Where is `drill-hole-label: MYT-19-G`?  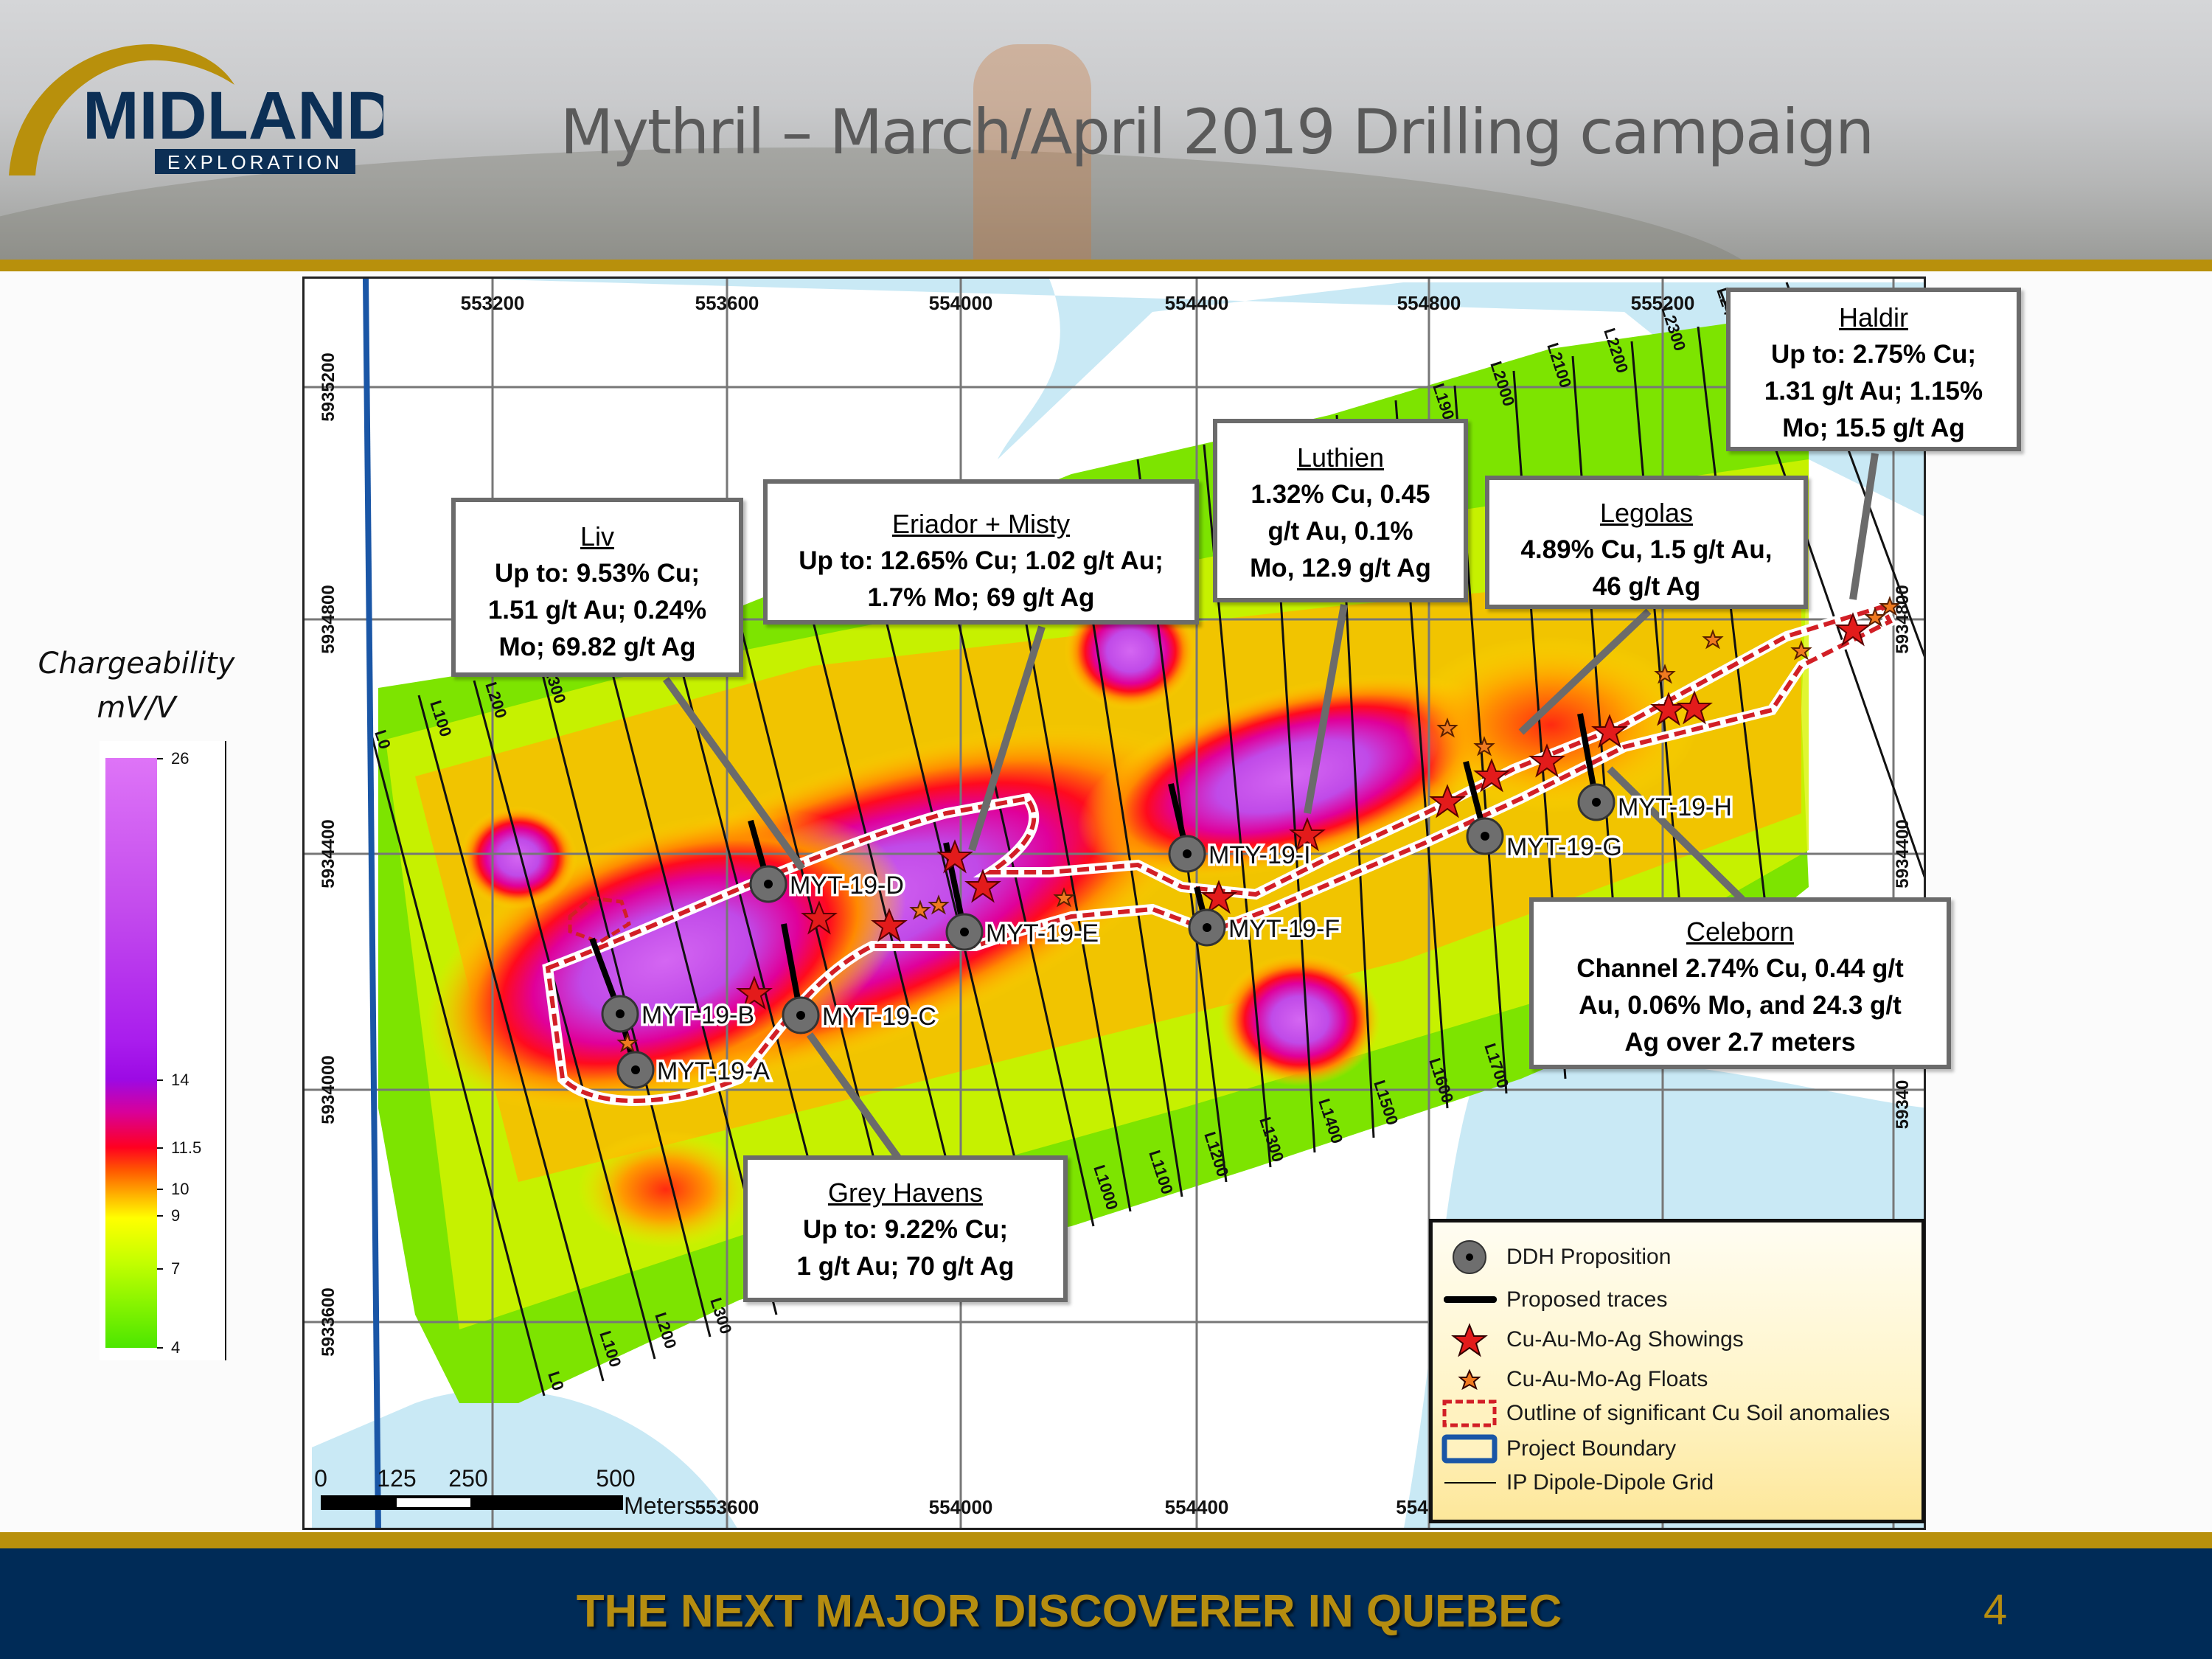 drill-hole-label: MYT-19-G is located at coordinates (1564, 847).